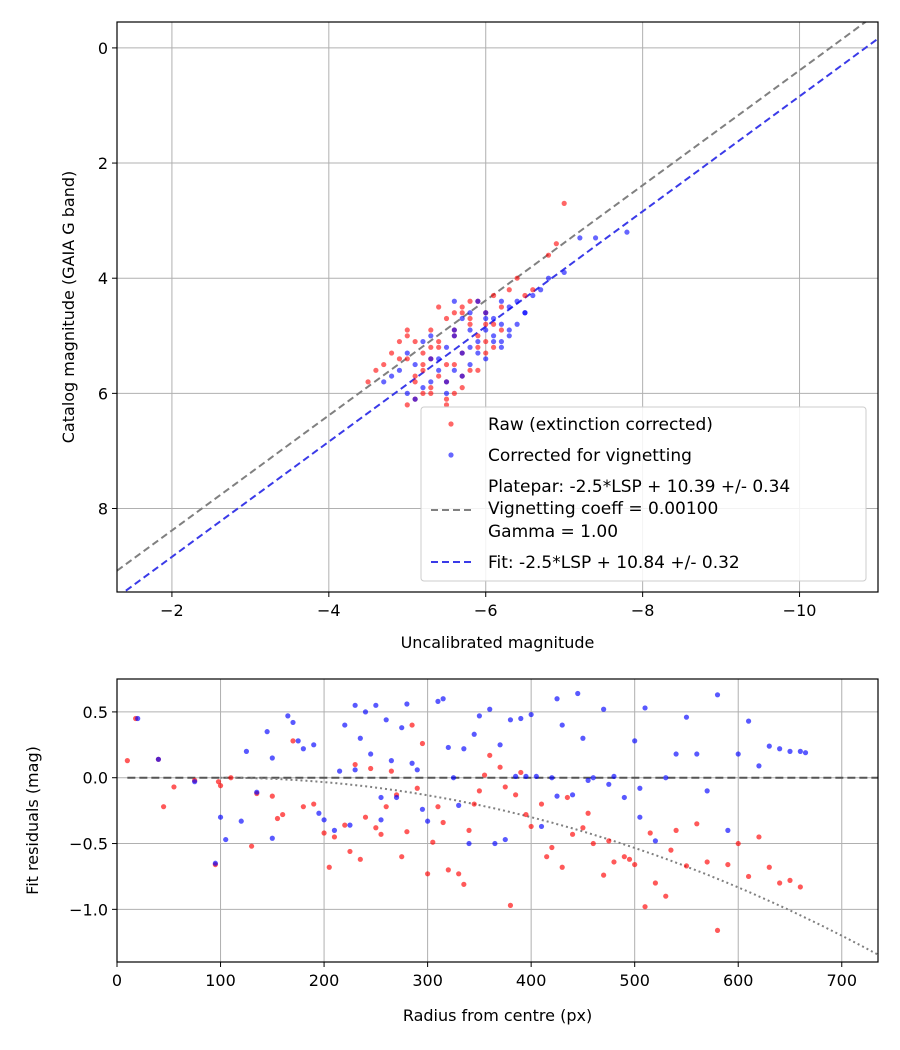 The image size is (900, 1050). I want to click on legend-platepar-label-line3: Gamma = 1.00, so click(553, 532).